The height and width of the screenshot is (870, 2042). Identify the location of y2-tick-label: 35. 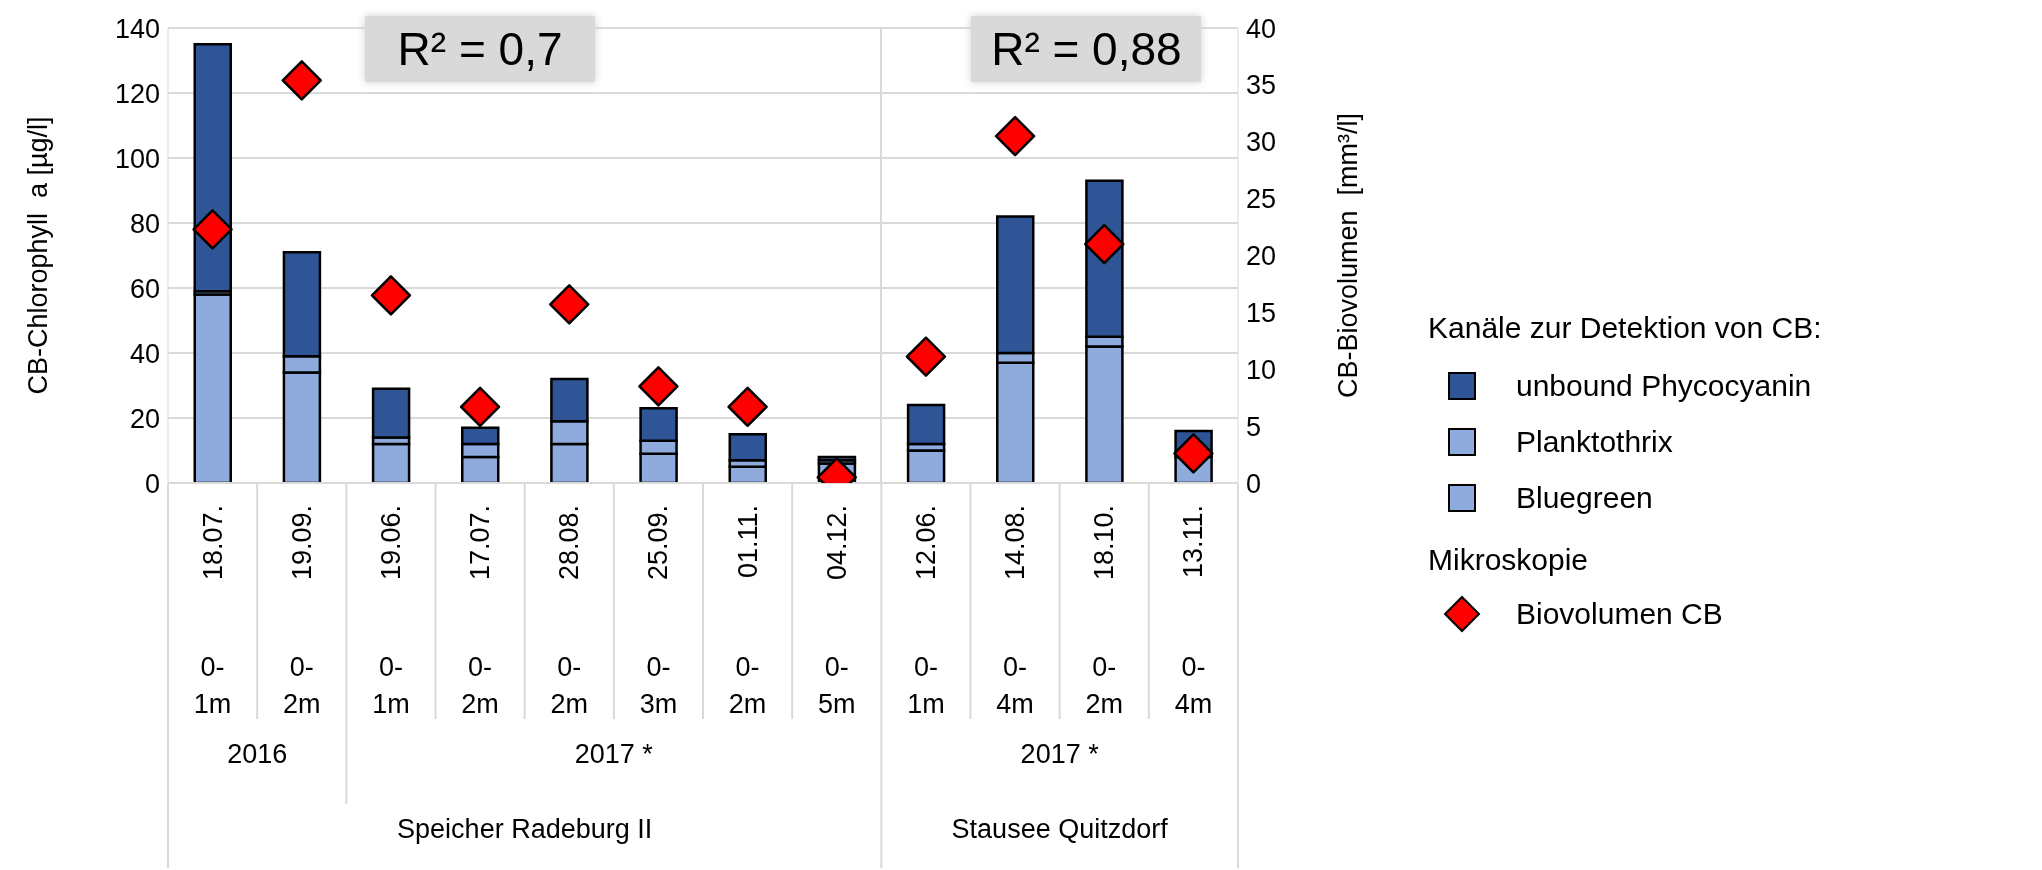
(1261, 85).